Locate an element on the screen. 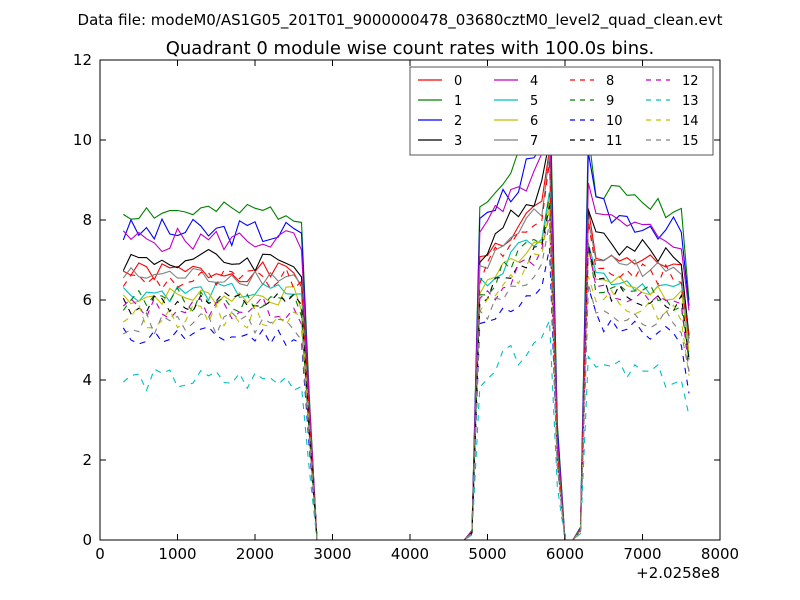 This screenshot has width=800, height=600. legend-label-12: 12 is located at coordinates (690, 81).